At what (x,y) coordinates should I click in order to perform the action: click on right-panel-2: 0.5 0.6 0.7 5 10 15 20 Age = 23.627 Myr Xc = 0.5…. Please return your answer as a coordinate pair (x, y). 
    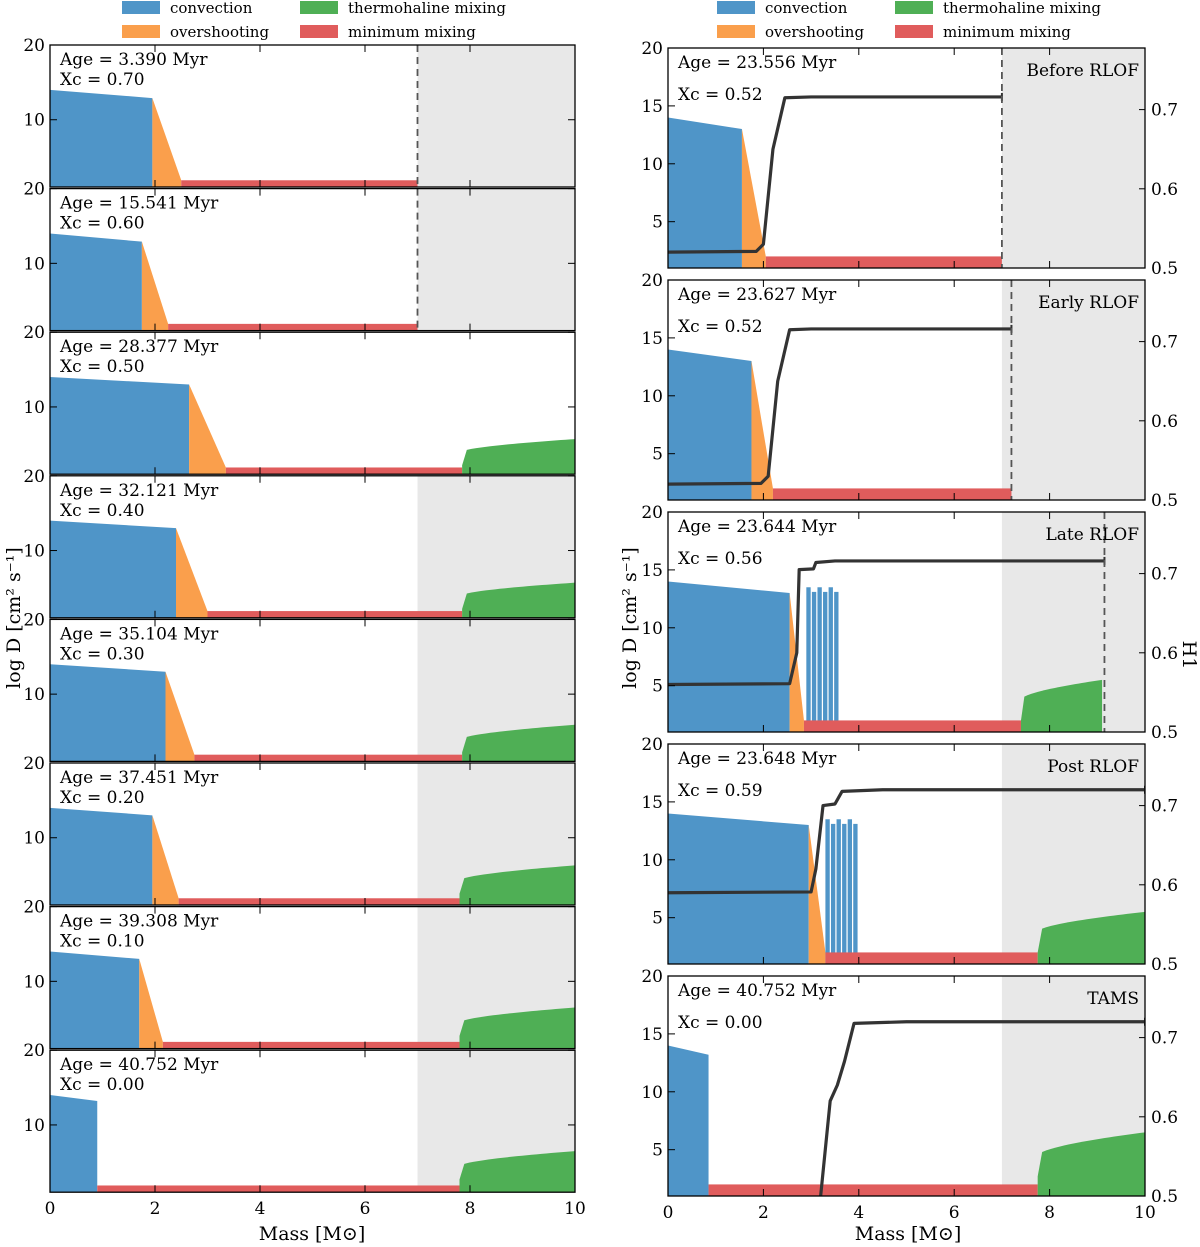
    Looking at the image, I should click on (909, 391).